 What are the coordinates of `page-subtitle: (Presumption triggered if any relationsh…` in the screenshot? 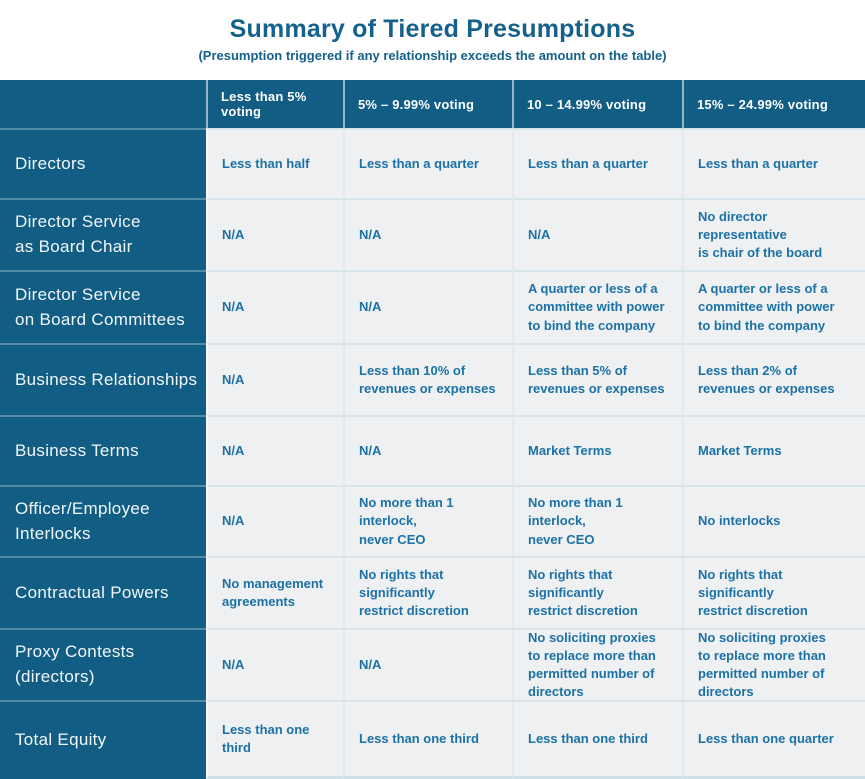 It's located at (432, 55).